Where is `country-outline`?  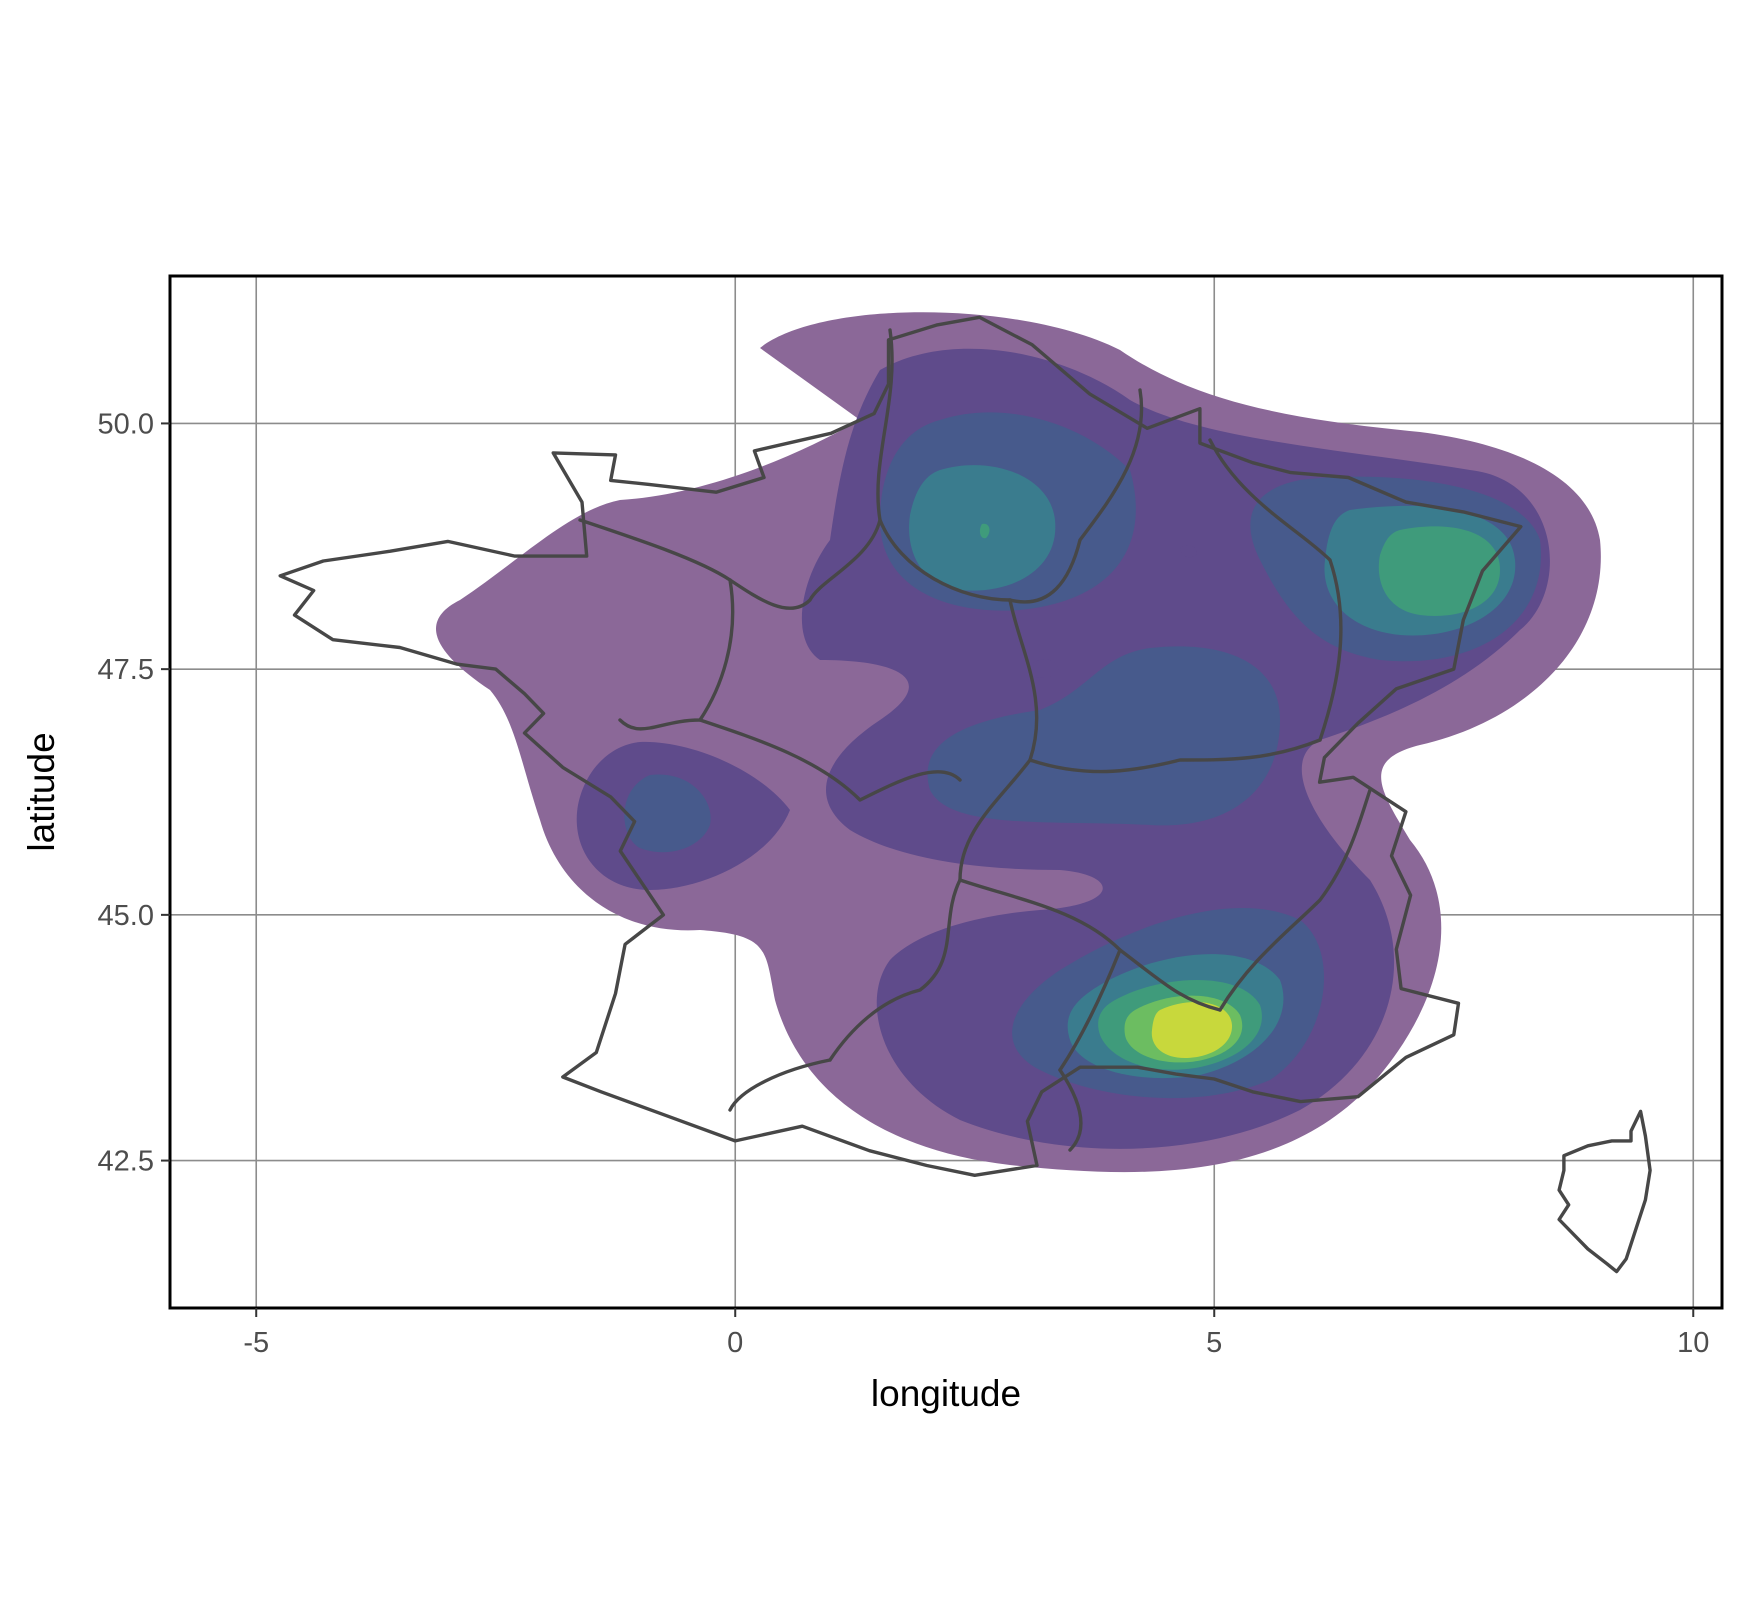
country-outline is located at coordinates (1604, 1191).